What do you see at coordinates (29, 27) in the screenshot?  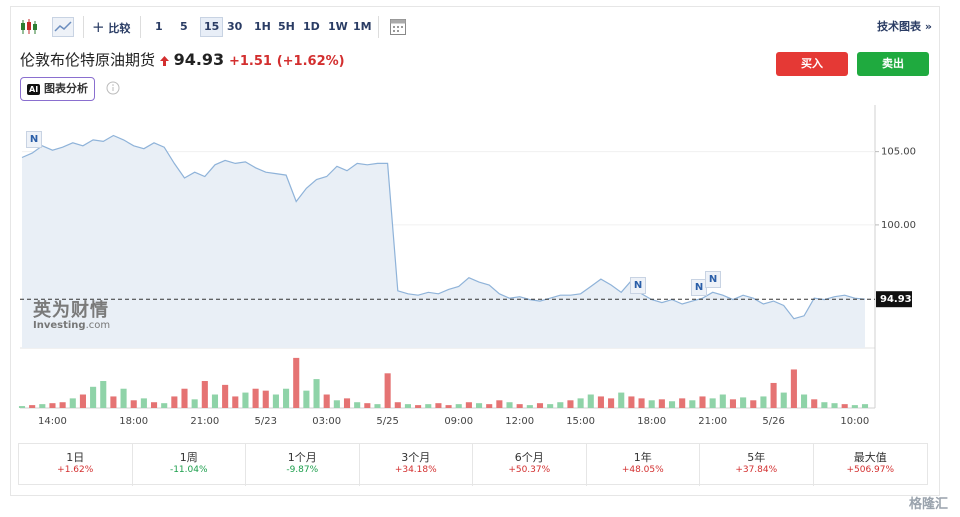 I see `candle-icon` at bounding box center [29, 27].